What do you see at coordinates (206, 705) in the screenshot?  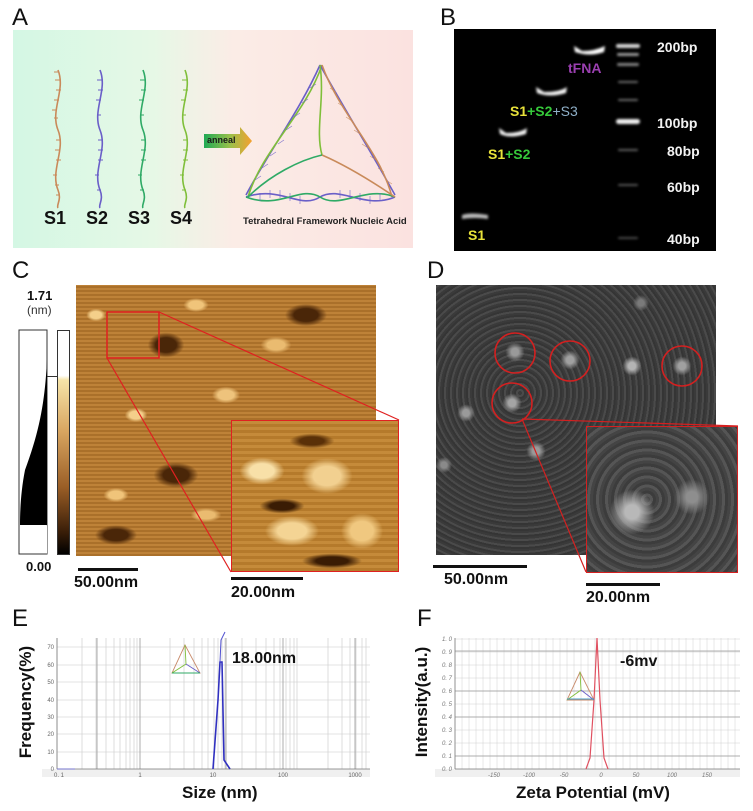 I see `size-distribution-chart: 0 10 20 30 40 50 60 70 0. 1 1 10 100 1000` at bounding box center [206, 705].